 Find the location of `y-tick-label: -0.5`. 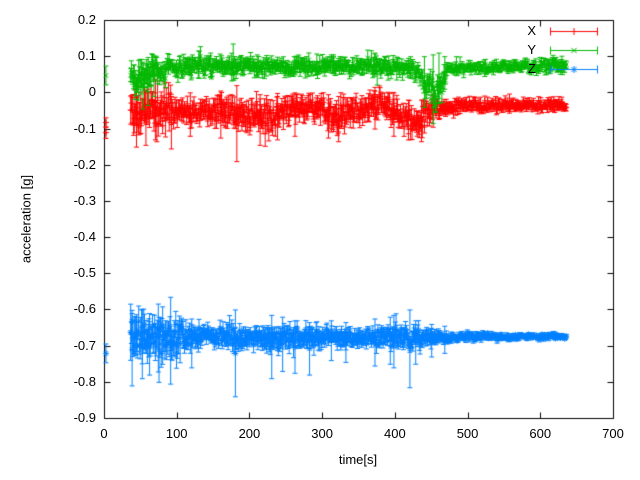

y-tick-label: -0.5 is located at coordinates (84, 273).